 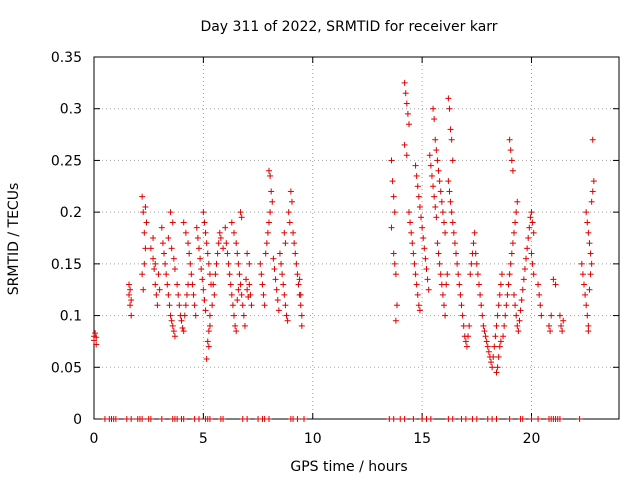 I want to click on y-tick-label: 0.1, so click(x=71, y=317).